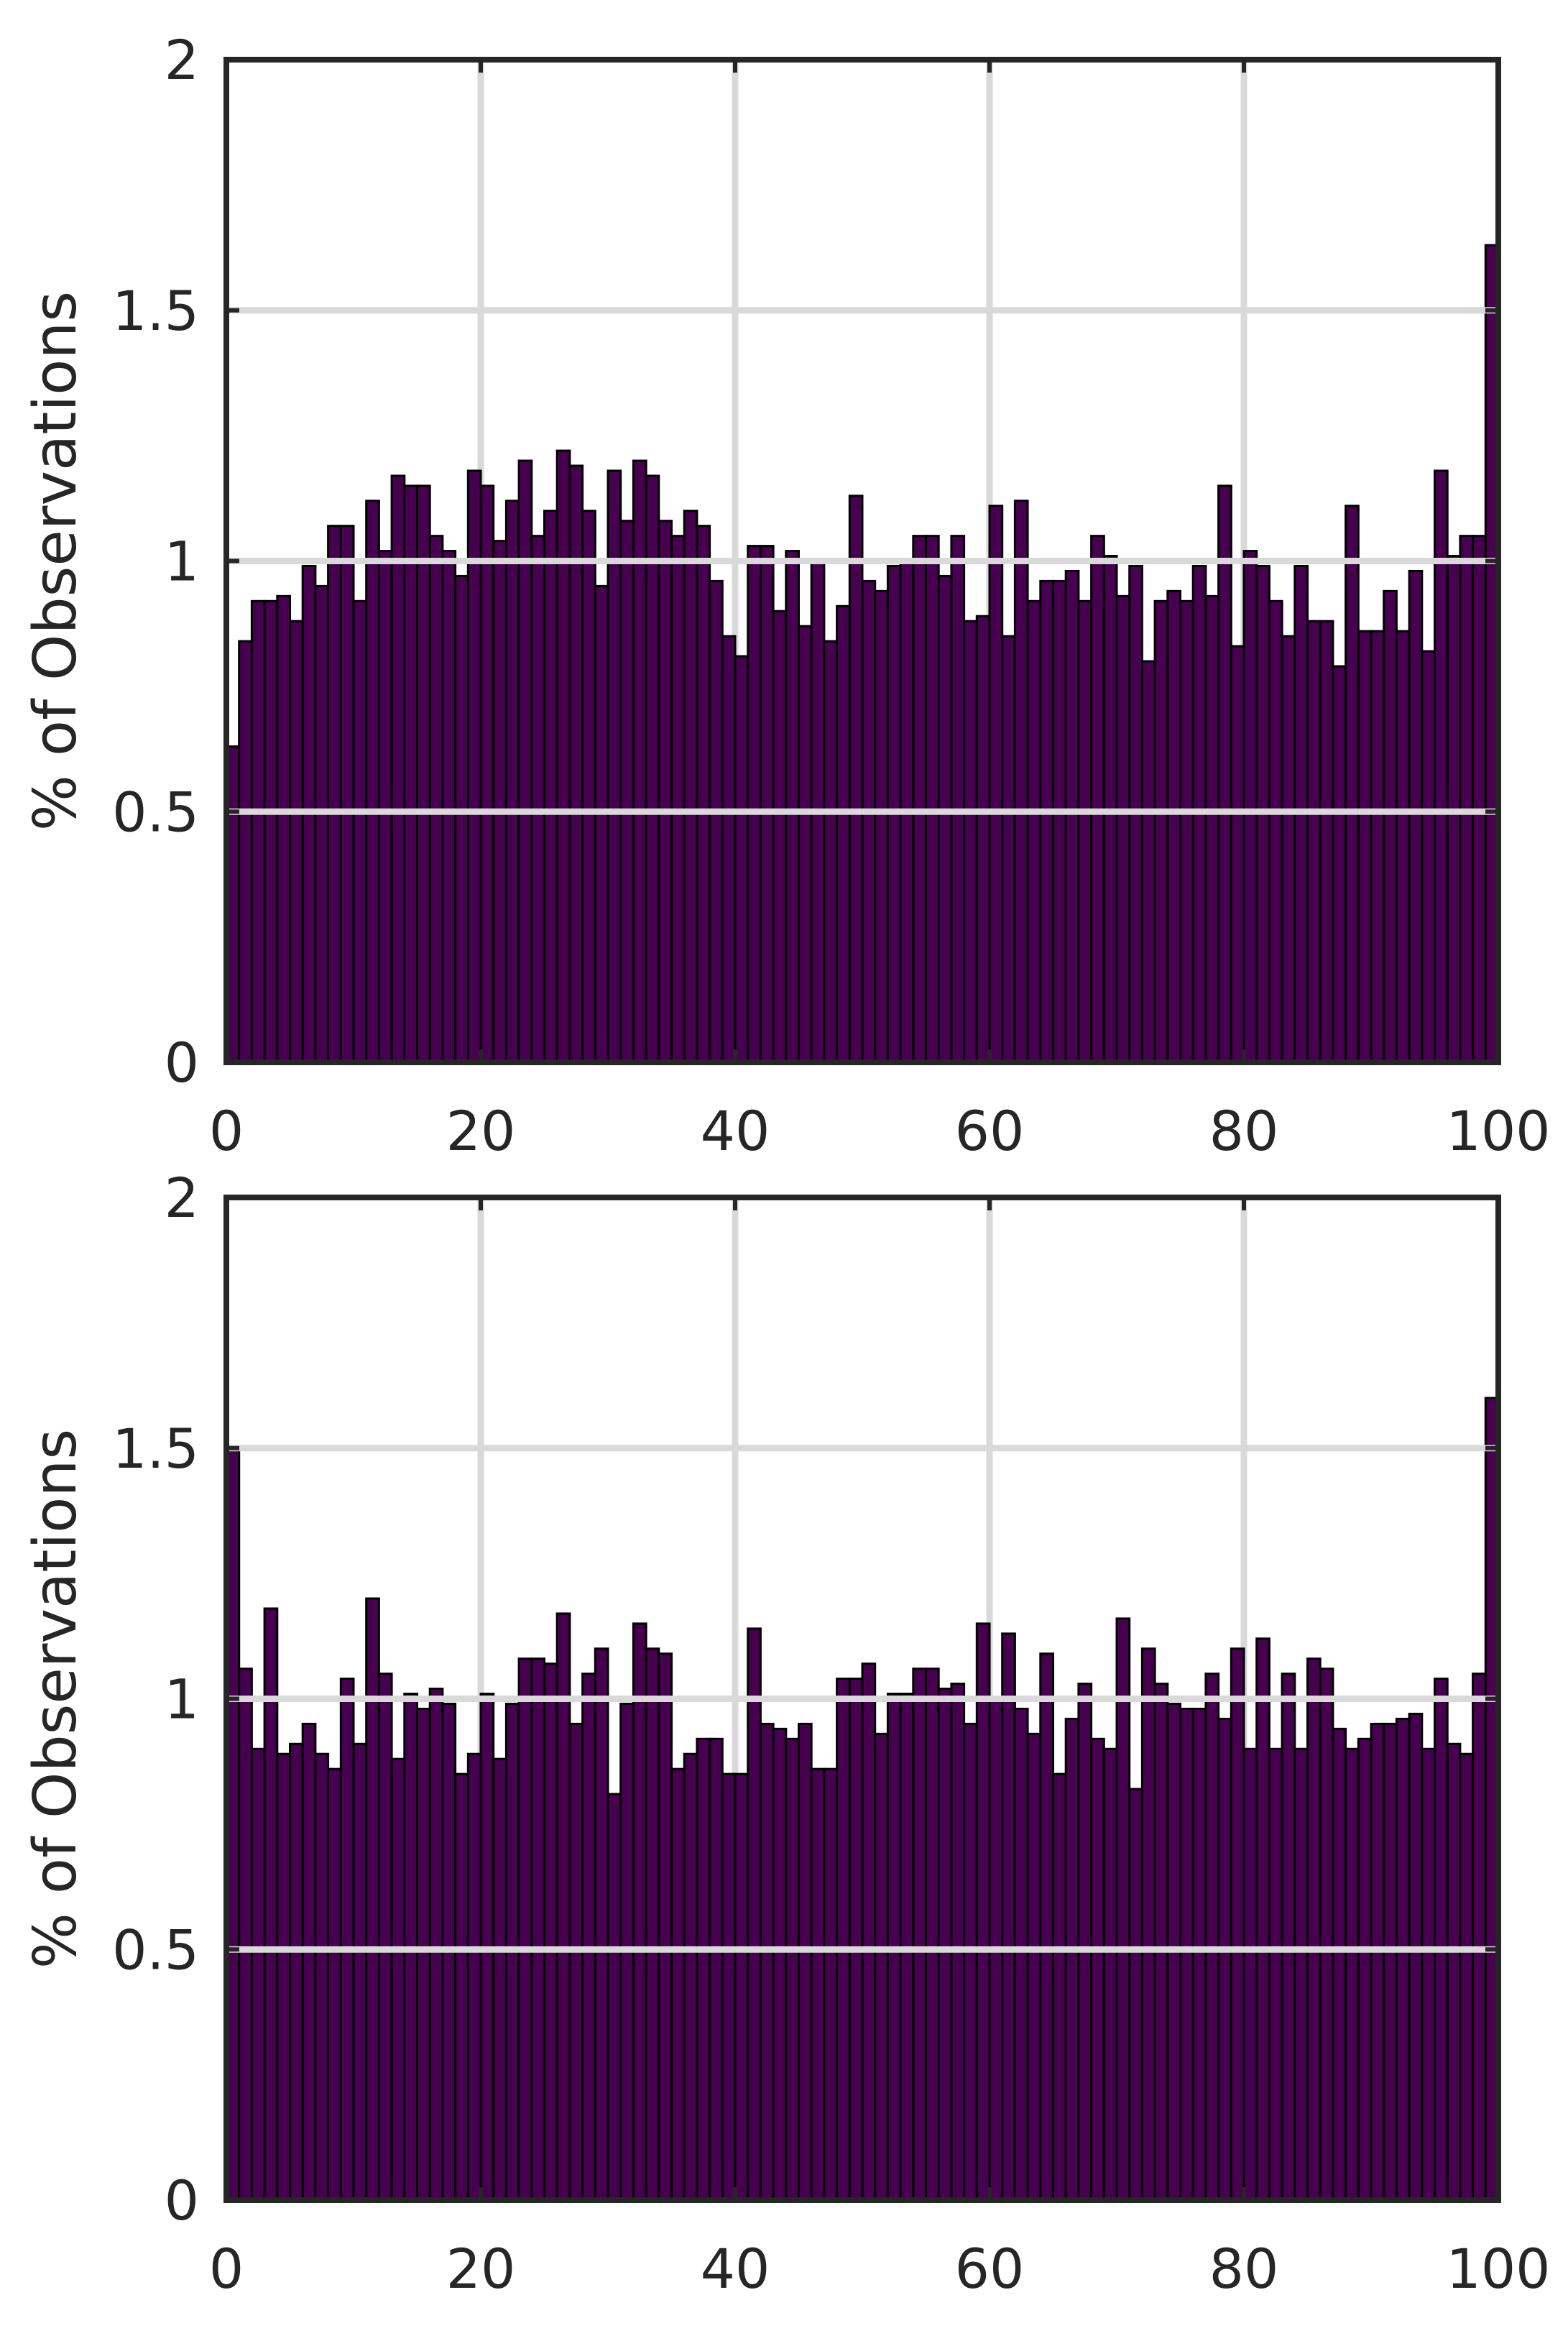 This screenshot has height=2341, width=1568. Describe the element at coordinates (56, 1699) in the screenshot. I see `y-axis-label: % of Observations` at that location.